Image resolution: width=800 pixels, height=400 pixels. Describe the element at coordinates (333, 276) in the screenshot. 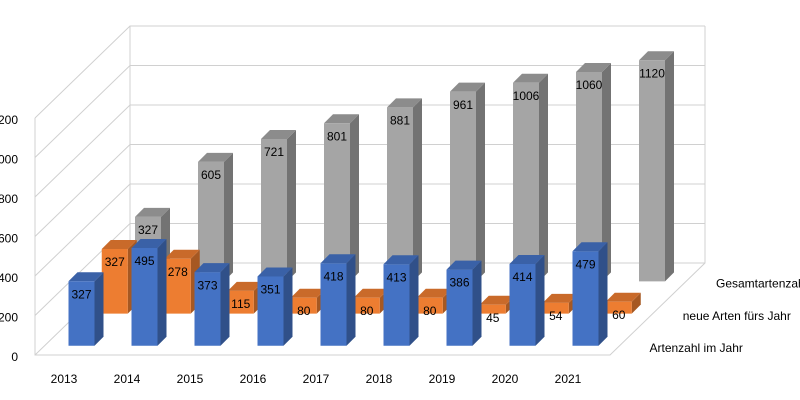

I see `data-label: 418` at that location.